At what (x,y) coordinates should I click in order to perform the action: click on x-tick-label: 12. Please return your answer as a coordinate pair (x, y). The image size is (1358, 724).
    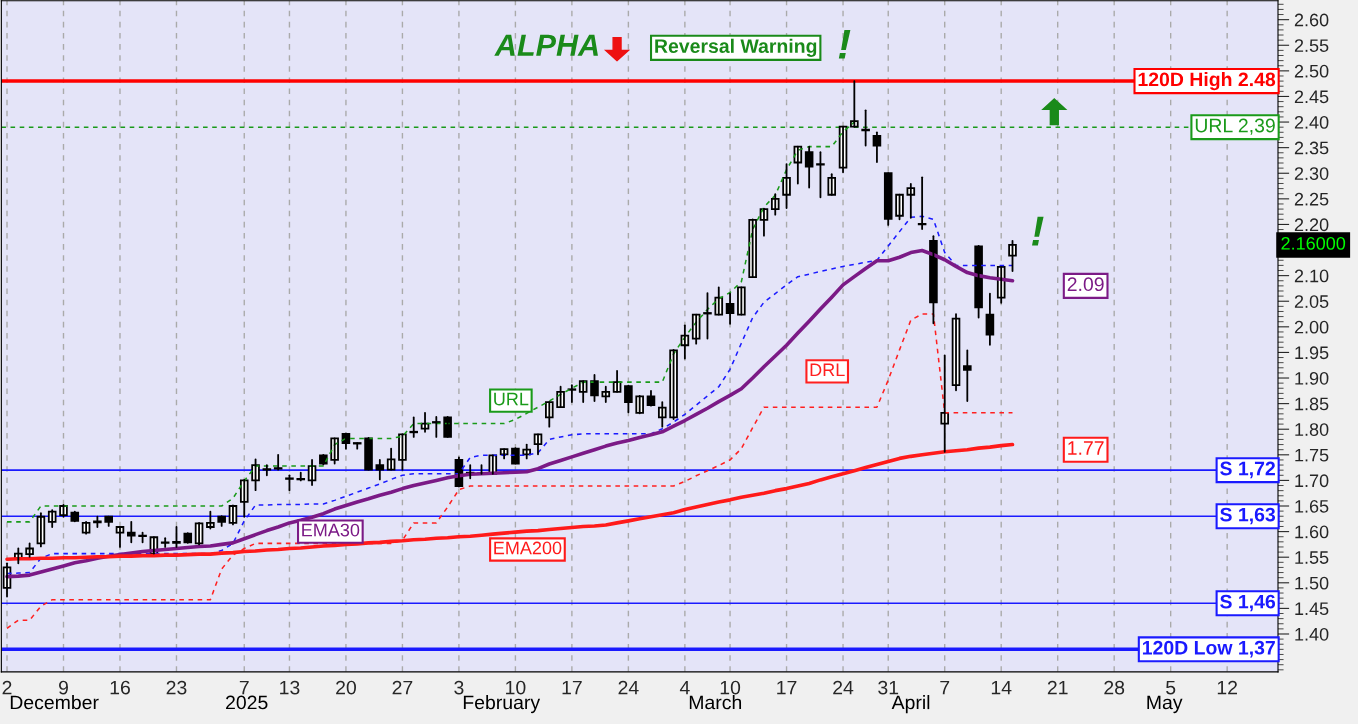
    Looking at the image, I should click on (1227, 687).